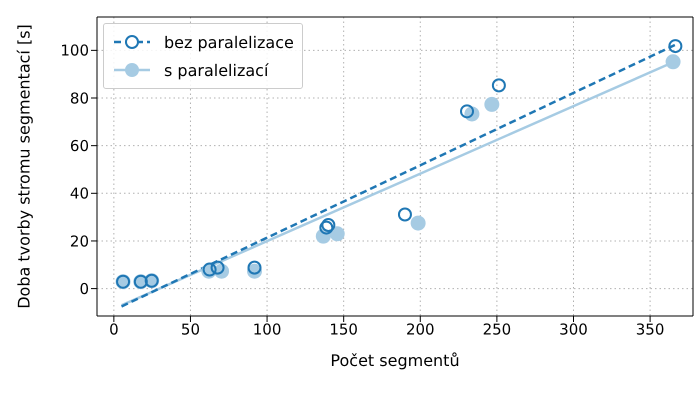  Describe the element at coordinates (79, 193) in the screenshot. I see `y-tick-label: 40` at that location.